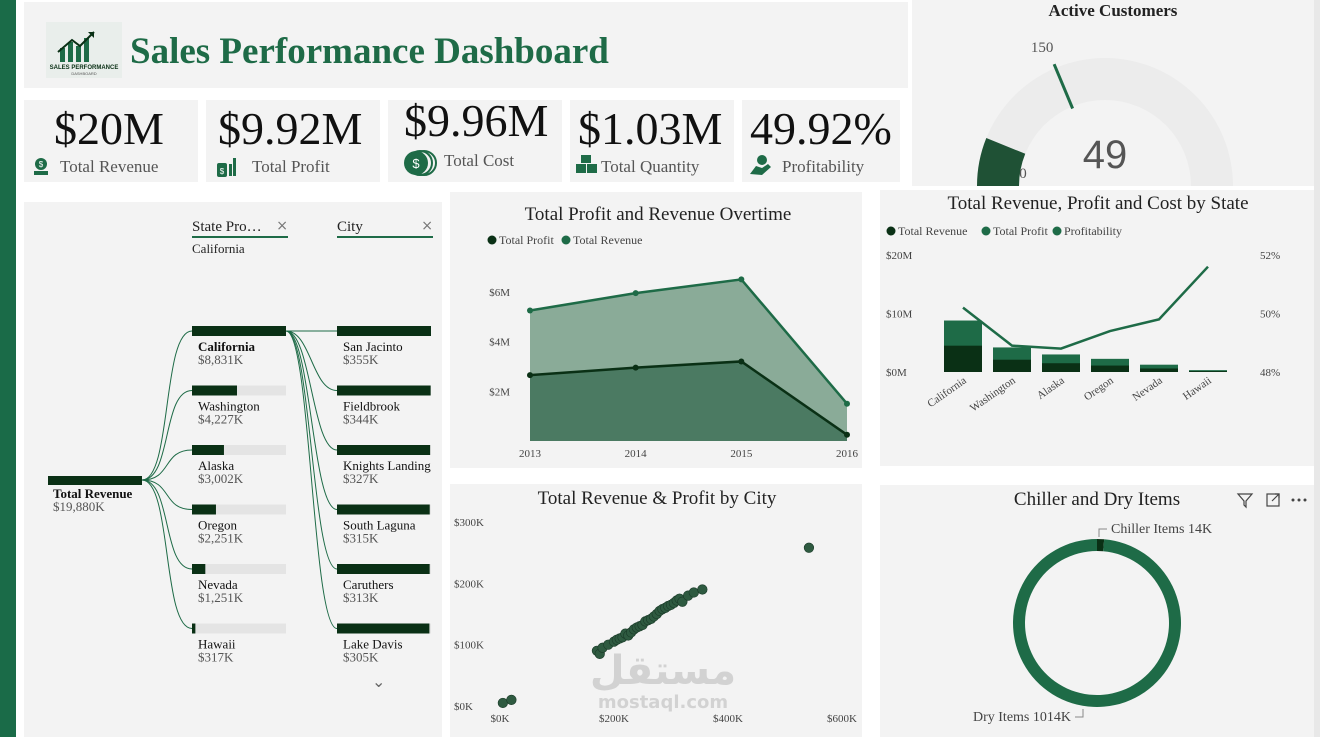 The height and width of the screenshot is (737, 1320). Describe the element at coordinates (993, 394) in the screenshot. I see `x-tick: Washington` at that location.